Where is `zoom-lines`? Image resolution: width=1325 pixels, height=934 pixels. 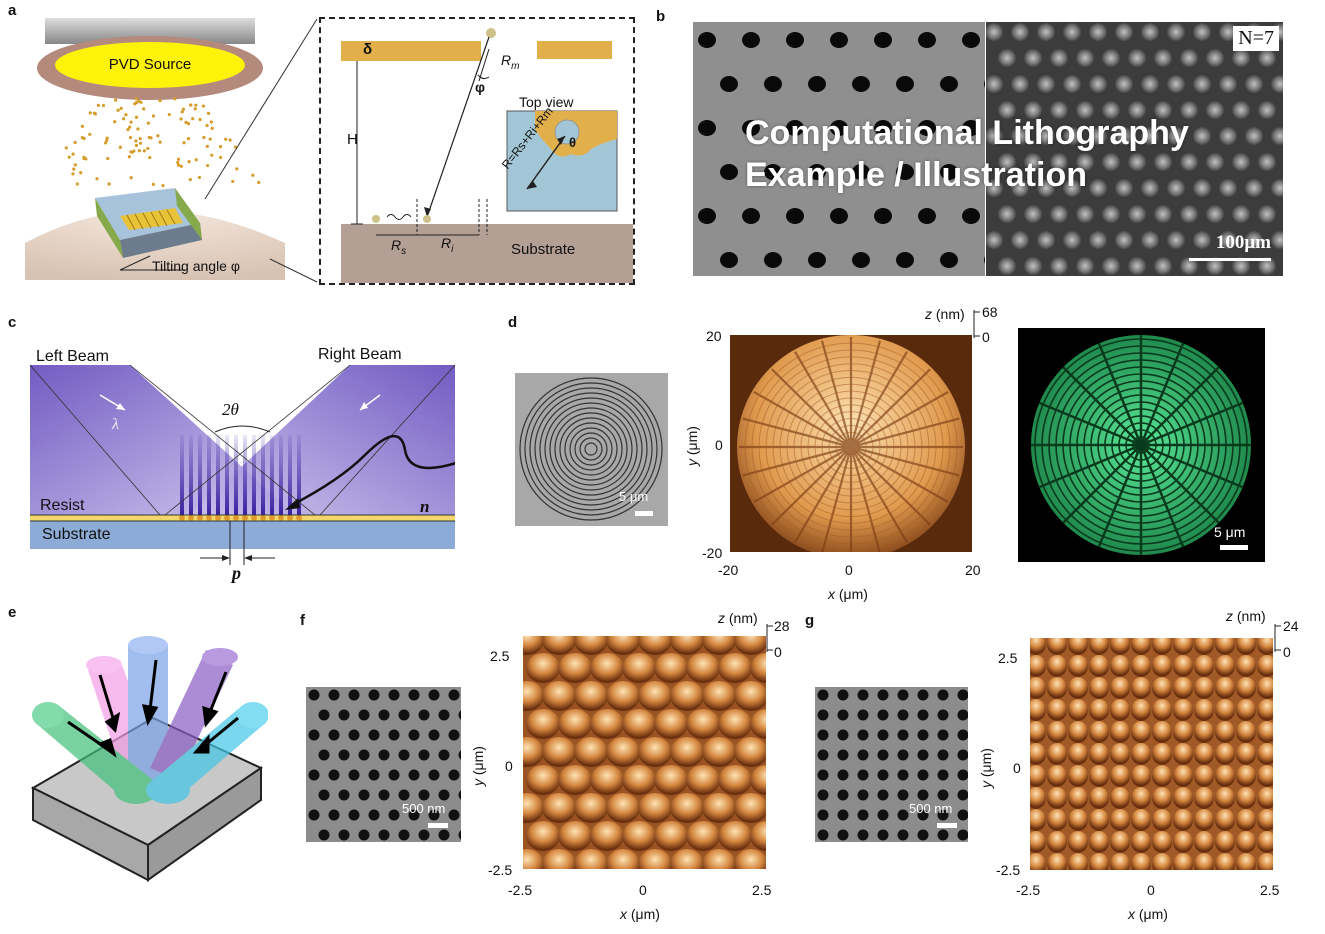 zoom-lines is located at coordinates (261, 150).